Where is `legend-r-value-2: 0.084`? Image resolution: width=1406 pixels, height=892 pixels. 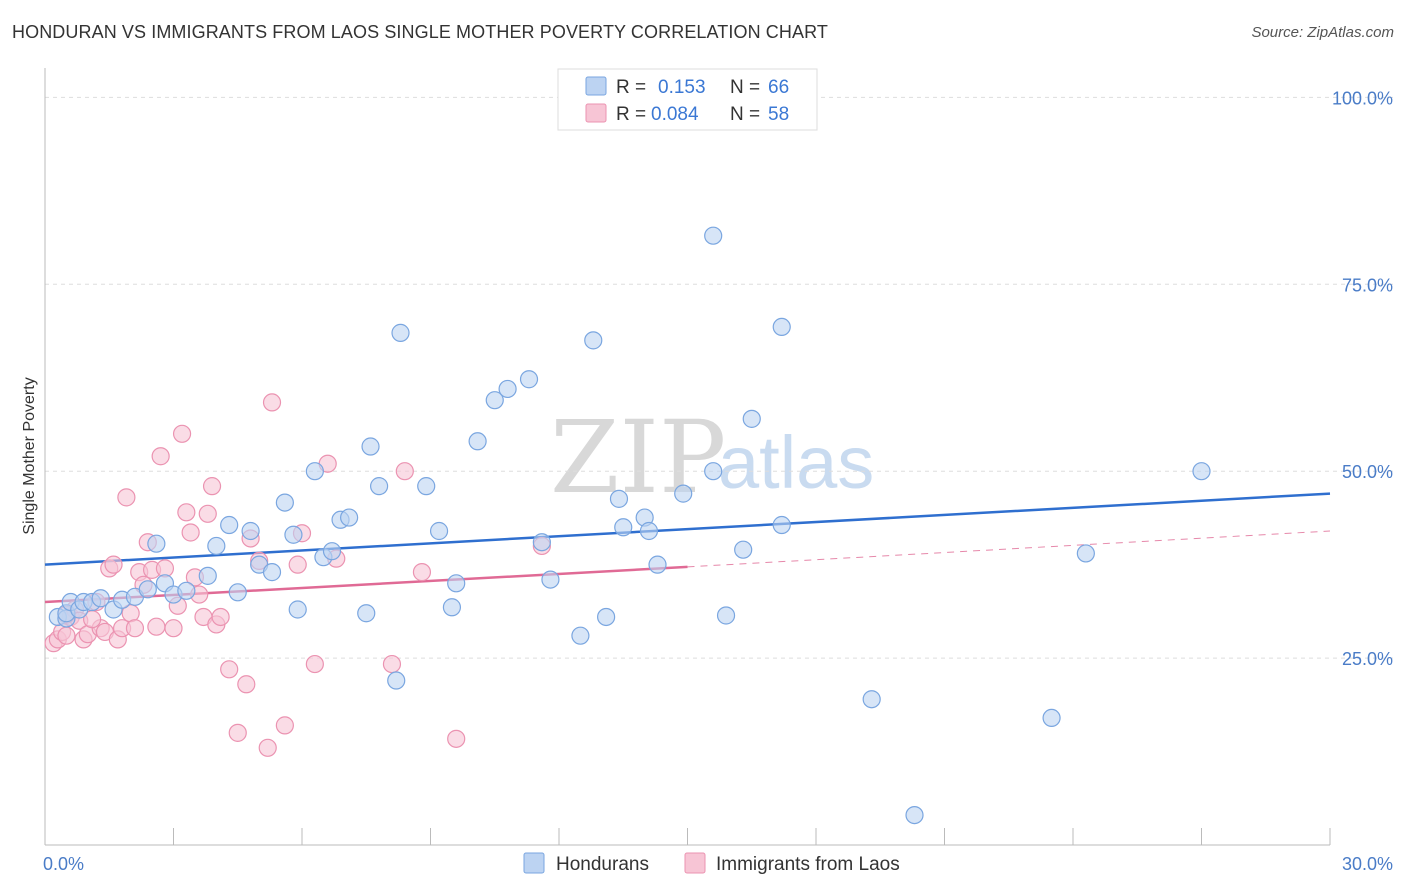
legend-r-value-2: 0.084 is located at coordinates (675, 114).